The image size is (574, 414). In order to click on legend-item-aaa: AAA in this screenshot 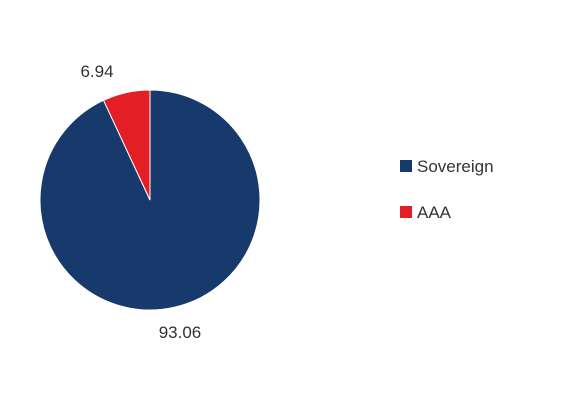, I will do `click(426, 212)`.